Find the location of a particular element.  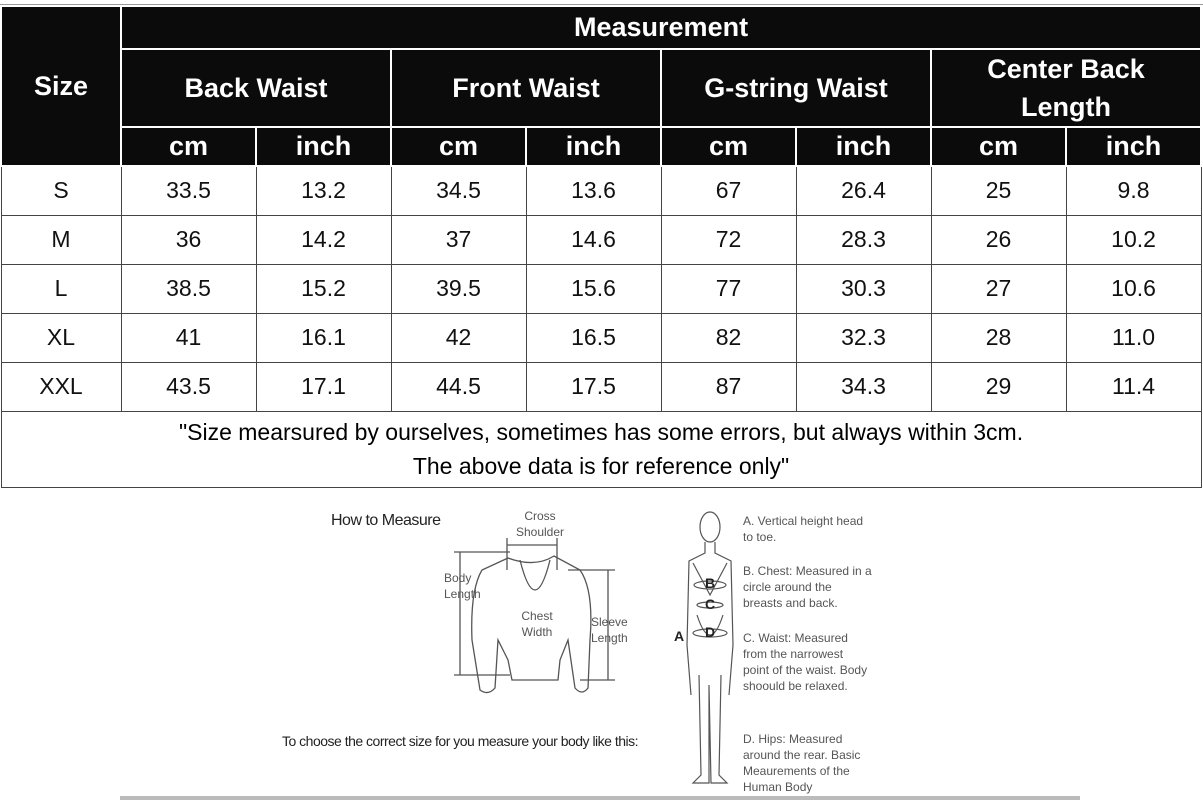

value-cell: 11.0 is located at coordinates (1133, 337).